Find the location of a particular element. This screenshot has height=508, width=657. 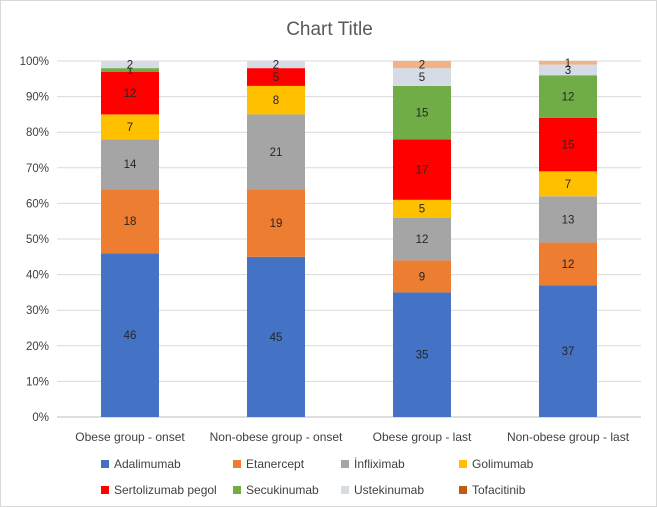

legend-label: Sertolizumab pegol is located at coordinates (165, 490).